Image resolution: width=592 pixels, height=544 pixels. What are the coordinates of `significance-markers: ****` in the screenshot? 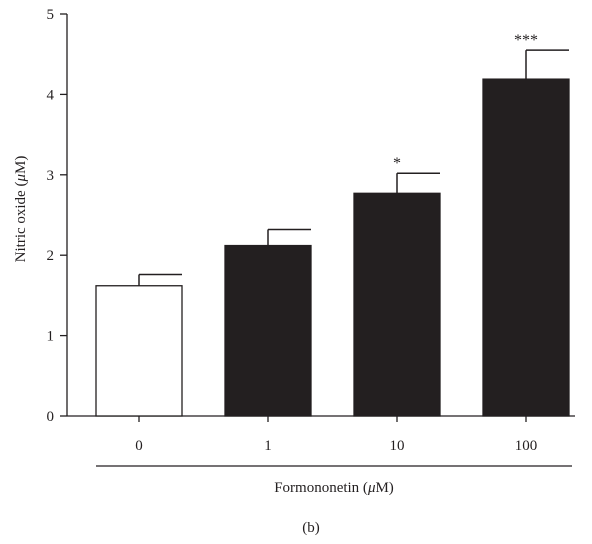 It's located at (465, 102).